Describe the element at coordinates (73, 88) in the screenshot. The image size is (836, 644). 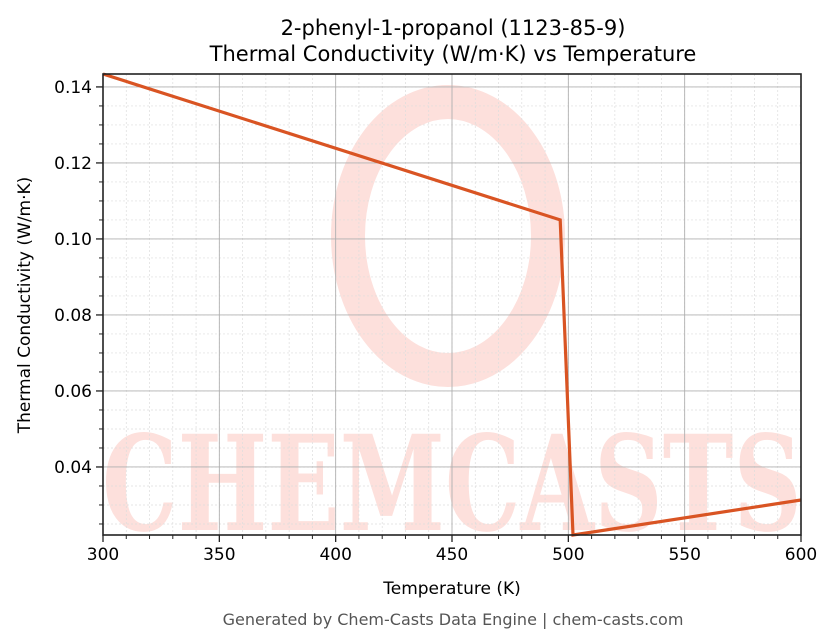
I see `y-tick-label: 0.14` at that location.